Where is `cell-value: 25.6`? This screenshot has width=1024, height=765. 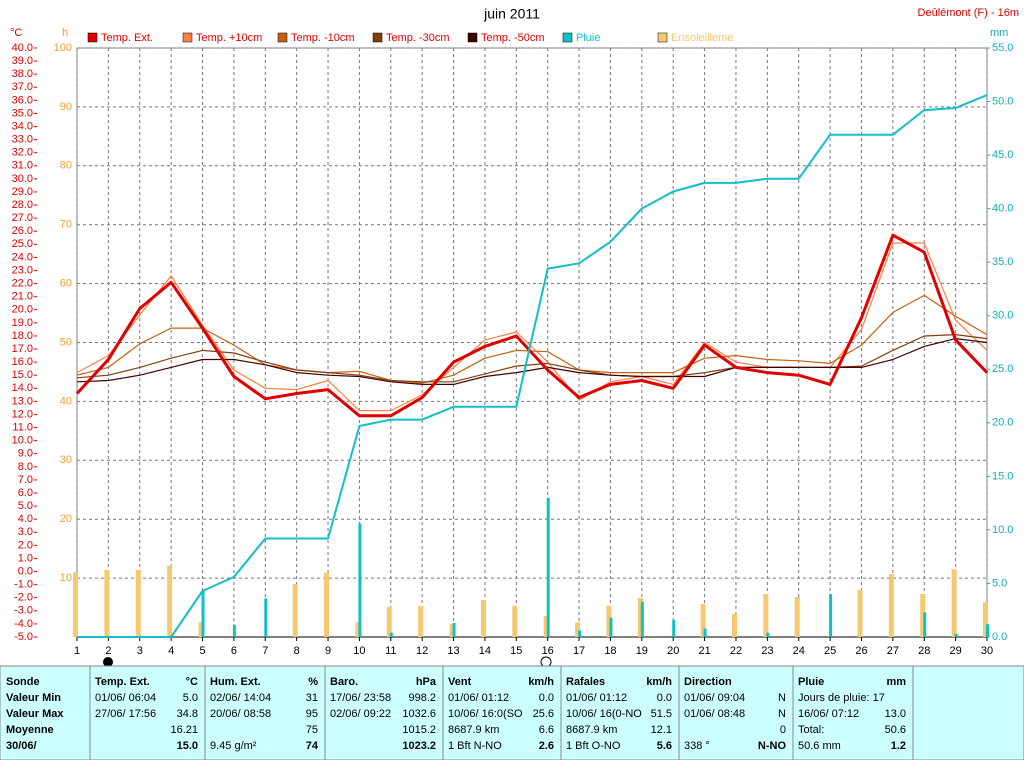 cell-value: 25.6 is located at coordinates (543, 714).